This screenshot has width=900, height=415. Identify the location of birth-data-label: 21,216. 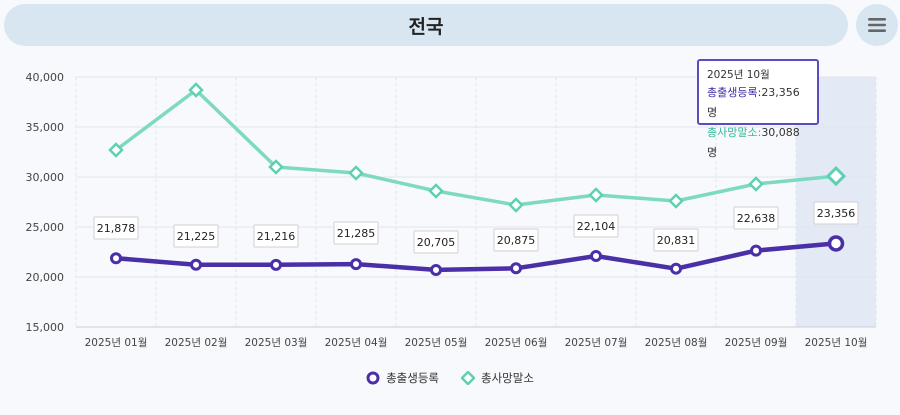
(276, 236).